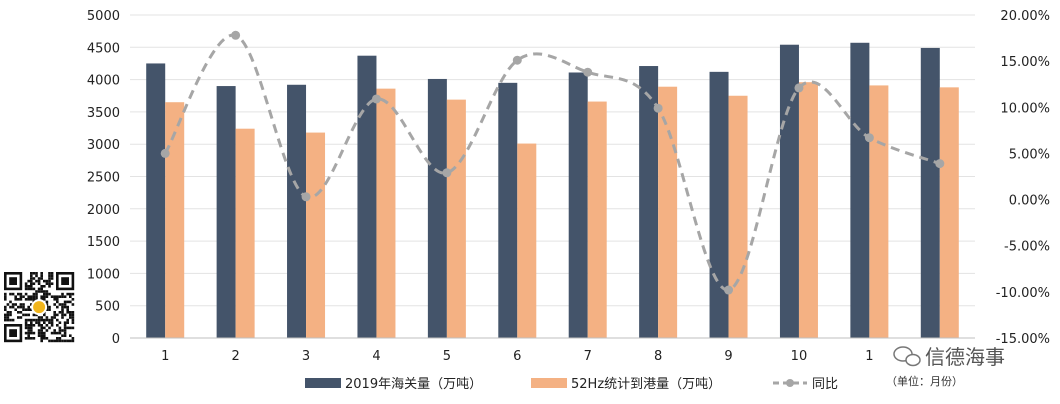  I want to click on legend-swatch-52hz, so click(549, 383).